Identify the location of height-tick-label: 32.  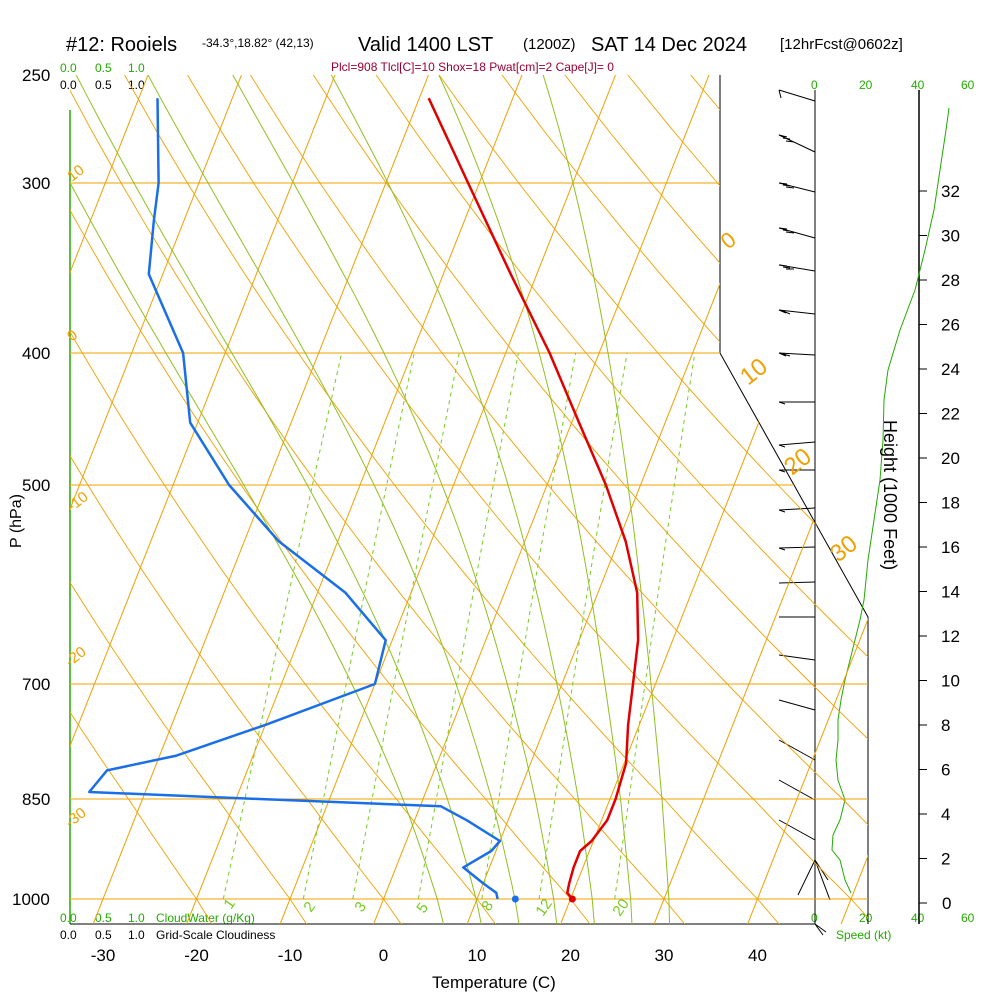
(950, 191).